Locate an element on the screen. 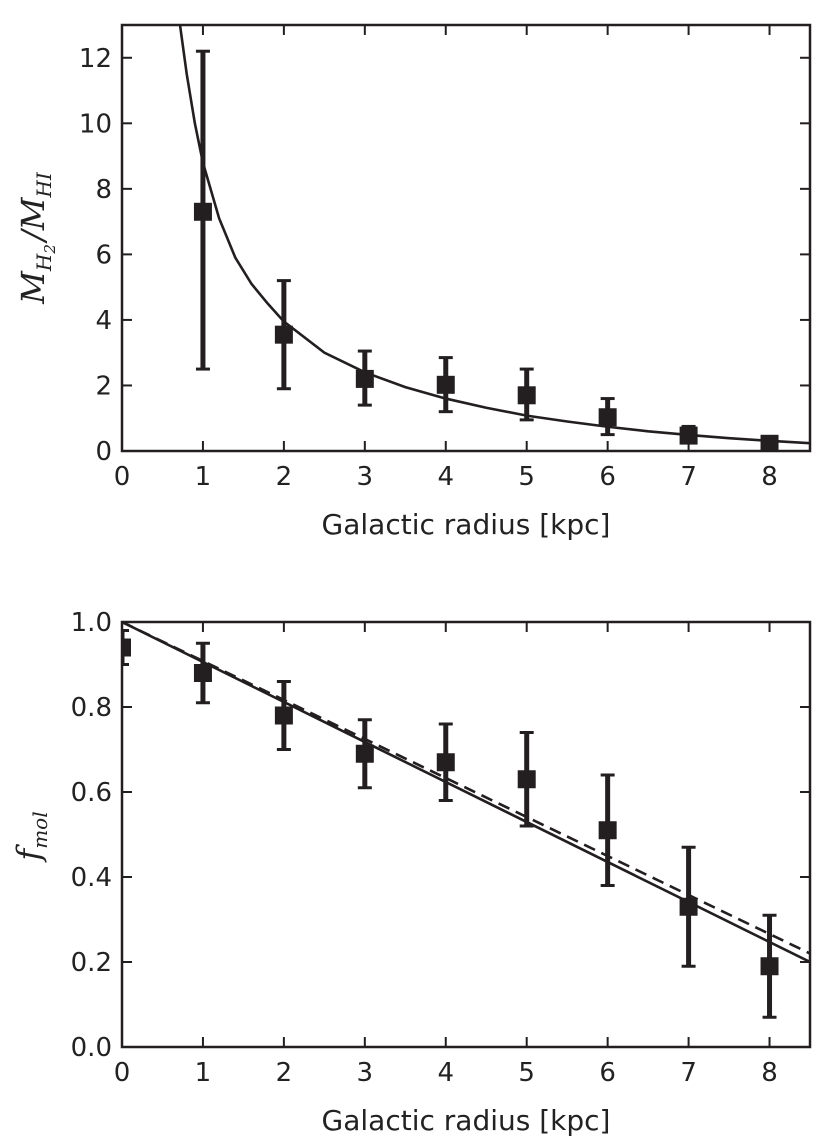 The width and height of the screenshot is (830, 1148). top-y-tick-label: 2 is located at coordinates (103, 386).